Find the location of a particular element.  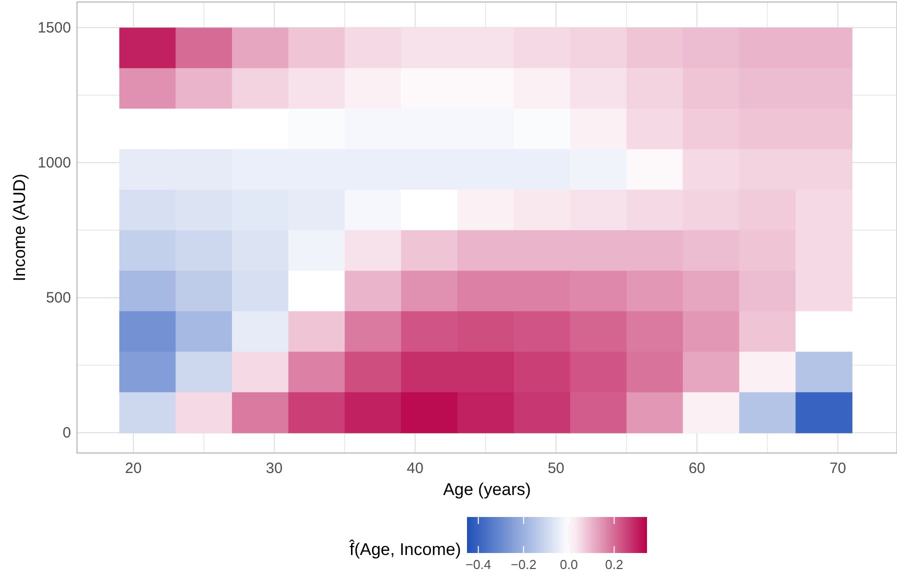

x-tick-label: 50 is located at coordinates (556, 468).